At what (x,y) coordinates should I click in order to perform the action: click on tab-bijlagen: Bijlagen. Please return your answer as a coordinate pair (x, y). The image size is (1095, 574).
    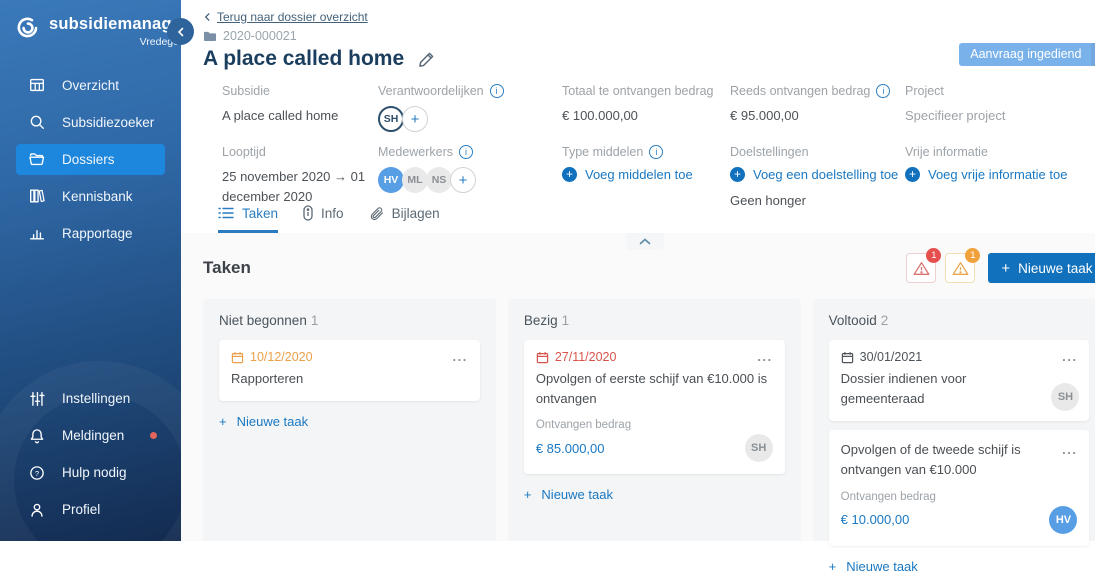
    Looking at the image, I should click on (404, 219).